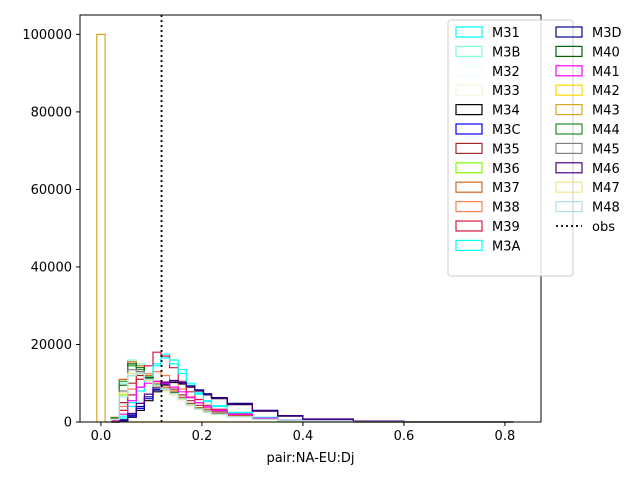 The image size is (640, 480). I want to click on series-m41, so click(312, 401).